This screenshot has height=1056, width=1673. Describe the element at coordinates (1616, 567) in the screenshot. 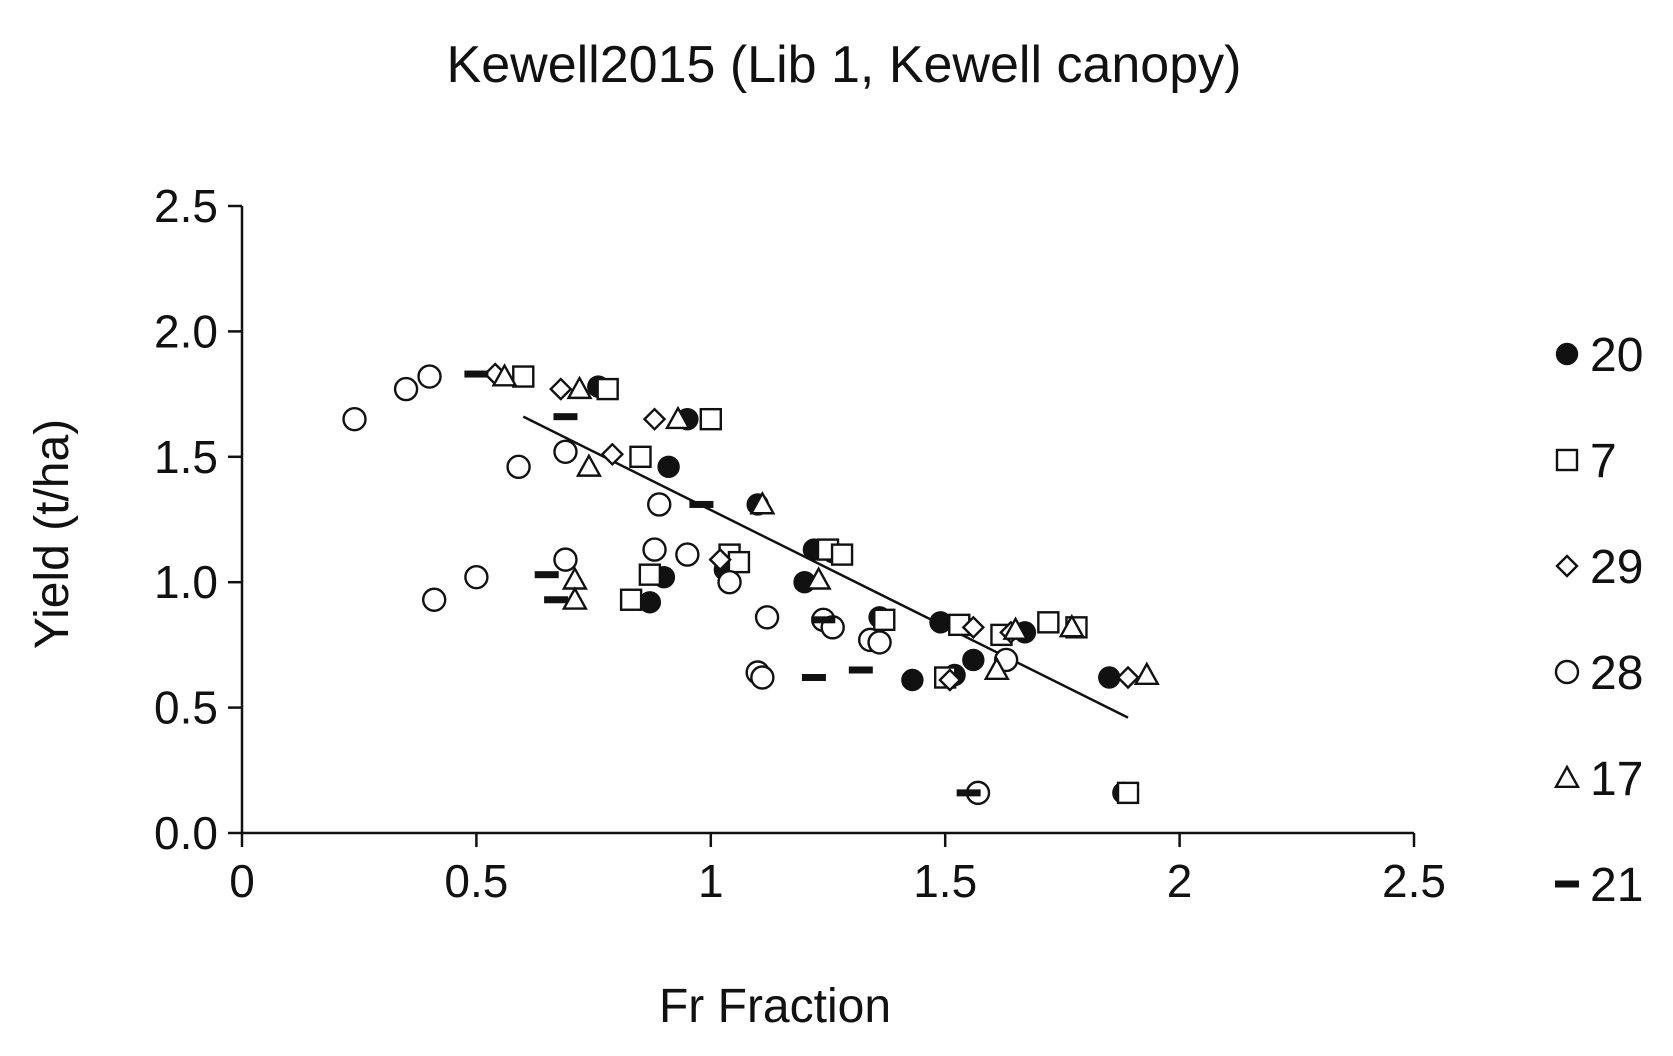

I see `legend-label: 29` at that location.